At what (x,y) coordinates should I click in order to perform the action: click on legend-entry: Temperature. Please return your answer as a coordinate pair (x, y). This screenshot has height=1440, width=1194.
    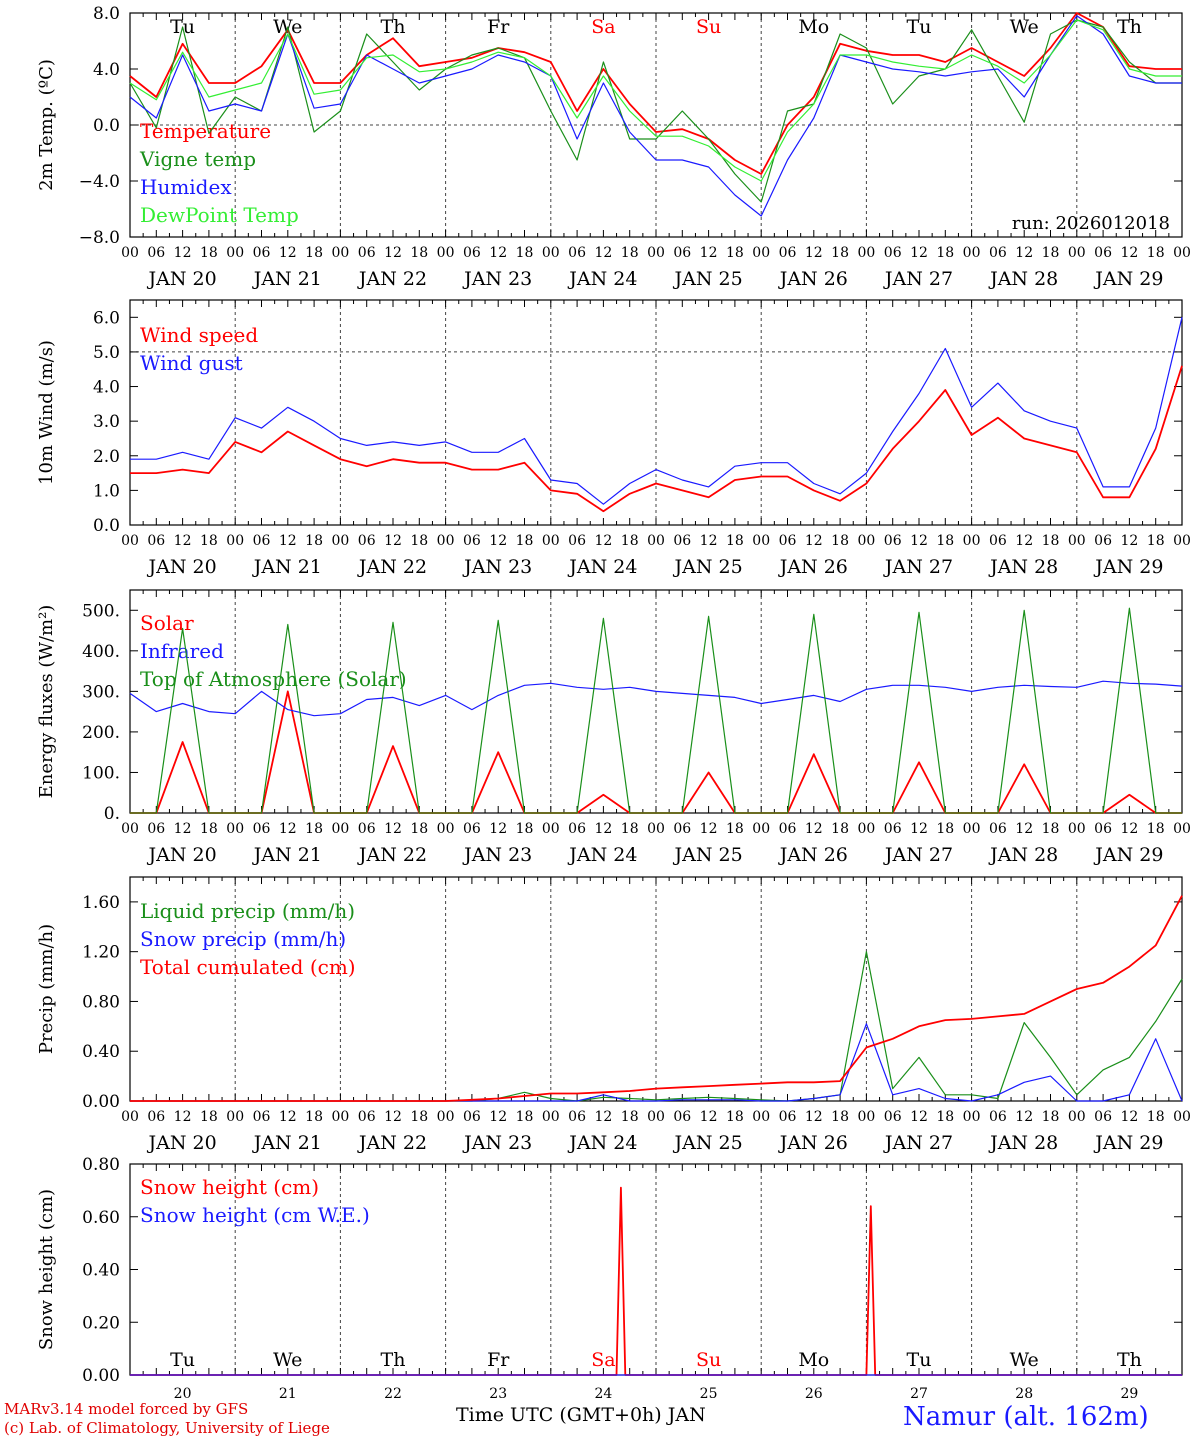
    Looking at the image, I should click on (205, 131).